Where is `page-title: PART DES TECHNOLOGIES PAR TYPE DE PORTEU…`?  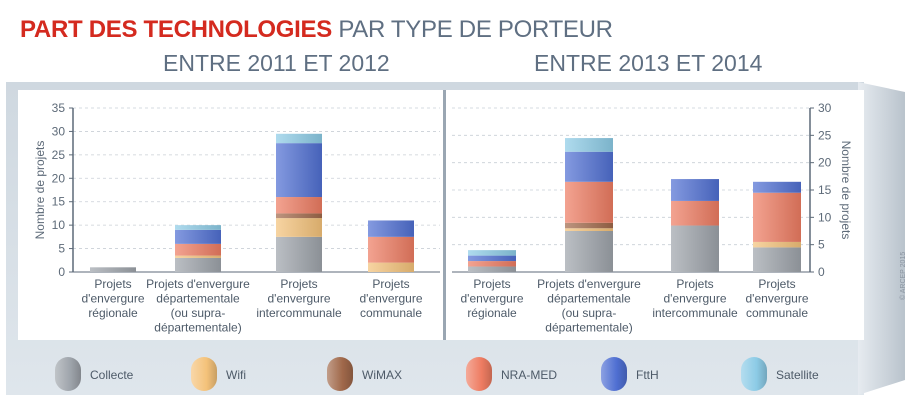 page-title: PART DES TECHNOLOGIES PAR TYPE DE PORTEU… is located at coordinates (316, 30).